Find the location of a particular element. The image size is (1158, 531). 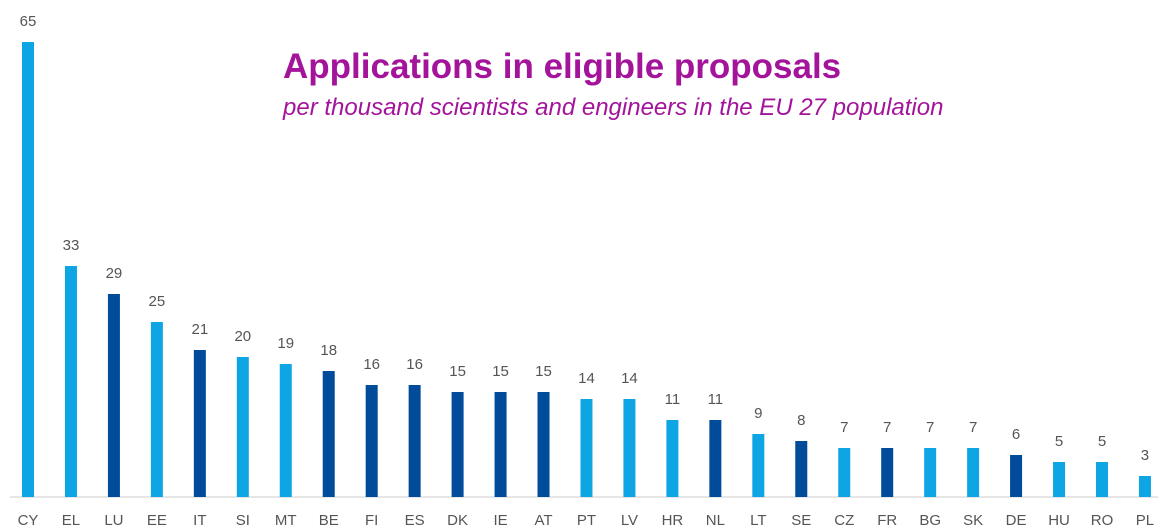

value-label: 19 is located at coordinates (285, 343).